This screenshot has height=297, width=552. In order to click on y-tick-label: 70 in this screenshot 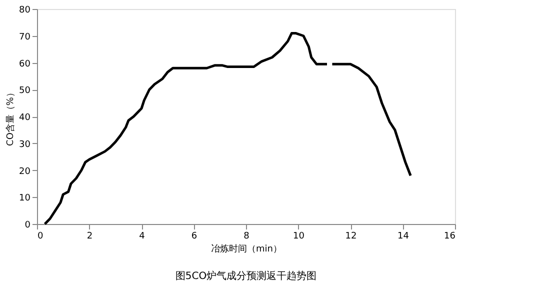, I will do `click(25, 37)`.